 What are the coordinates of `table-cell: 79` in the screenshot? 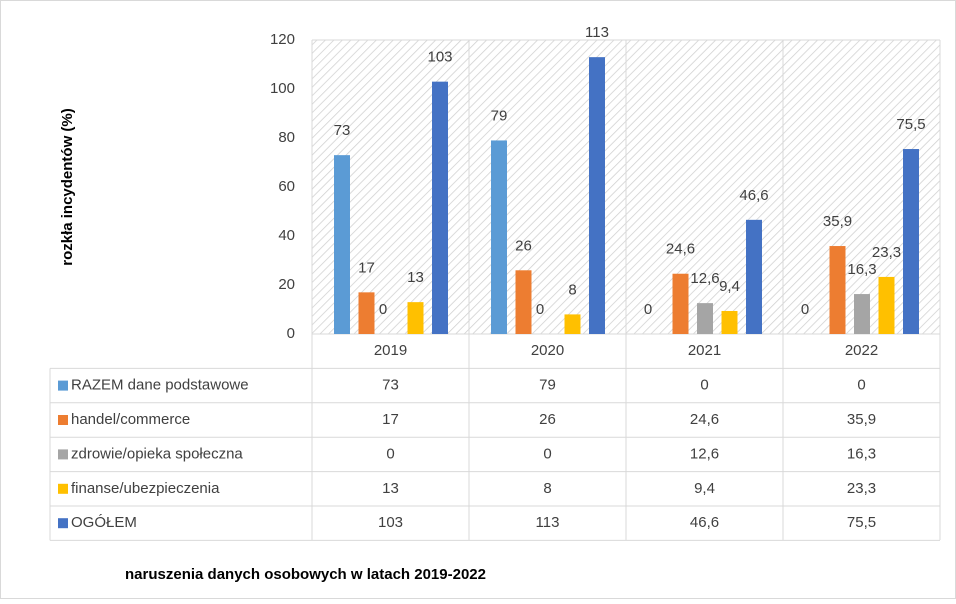 It's located at (547, 385).